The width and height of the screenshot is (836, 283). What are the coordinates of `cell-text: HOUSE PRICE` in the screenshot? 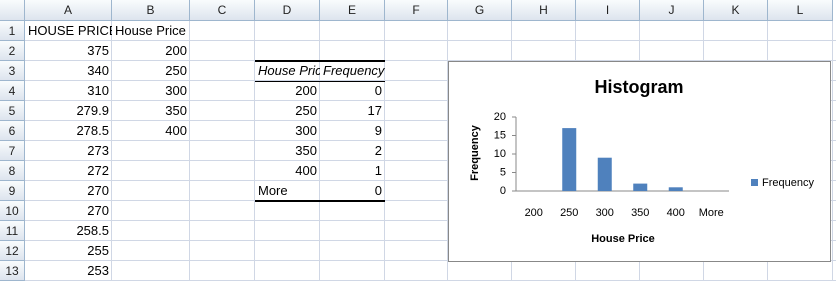 It's located at (70, 30).